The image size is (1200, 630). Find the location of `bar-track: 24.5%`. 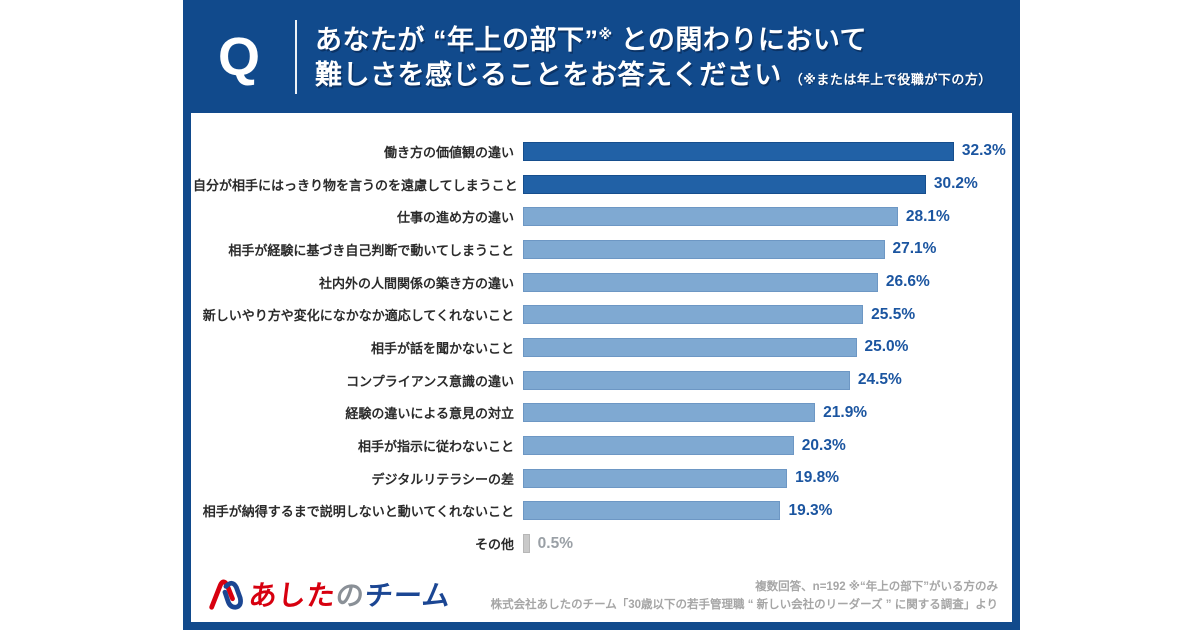

bar-track: 24.5% is located at coordinates (760, 380).